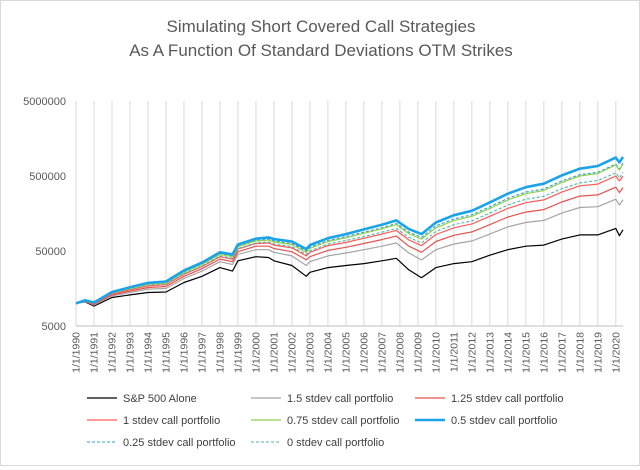  I want to click on y-tick-label: 500000, so click(47, 177).